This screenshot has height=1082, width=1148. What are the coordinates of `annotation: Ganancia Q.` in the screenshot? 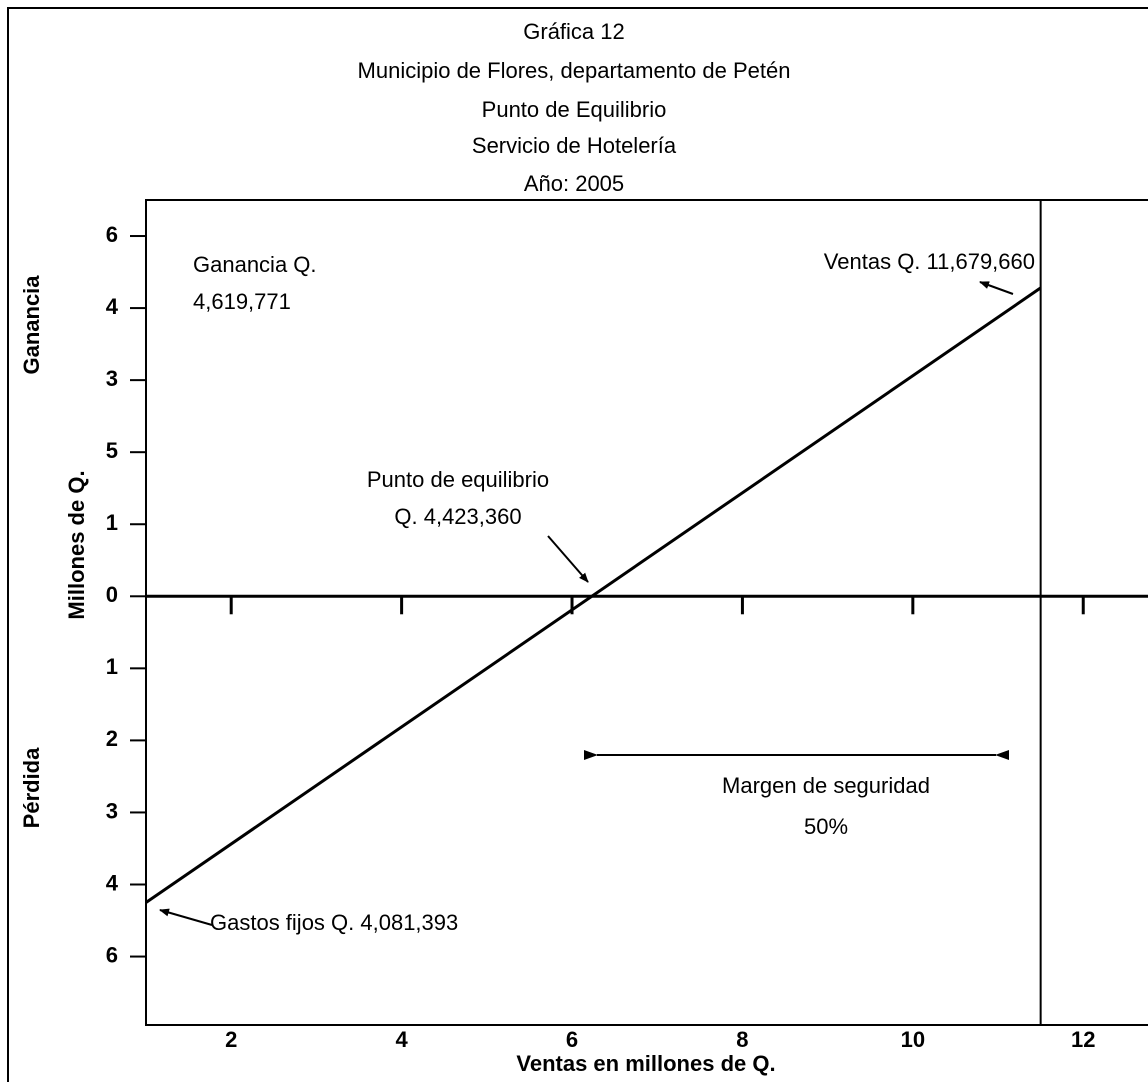 It's located at (255, 264).